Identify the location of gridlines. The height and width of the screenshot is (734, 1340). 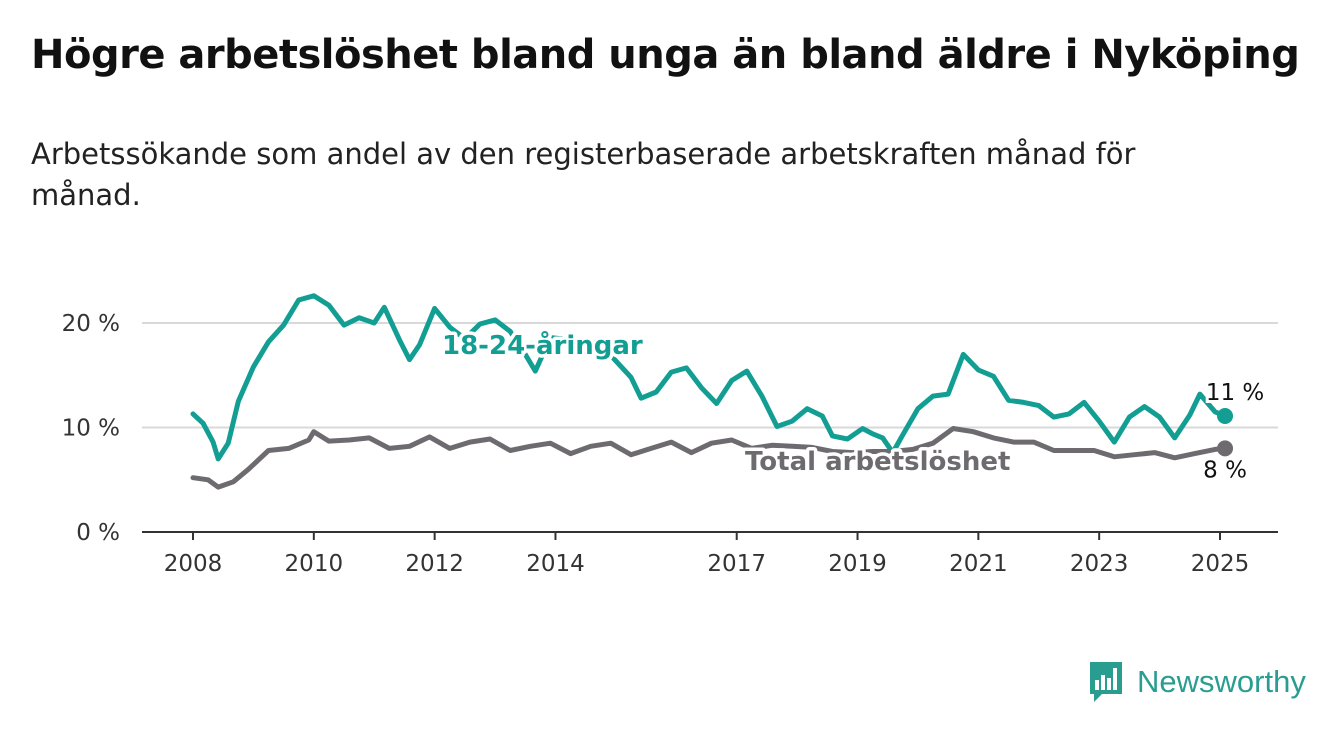
(710, 375).